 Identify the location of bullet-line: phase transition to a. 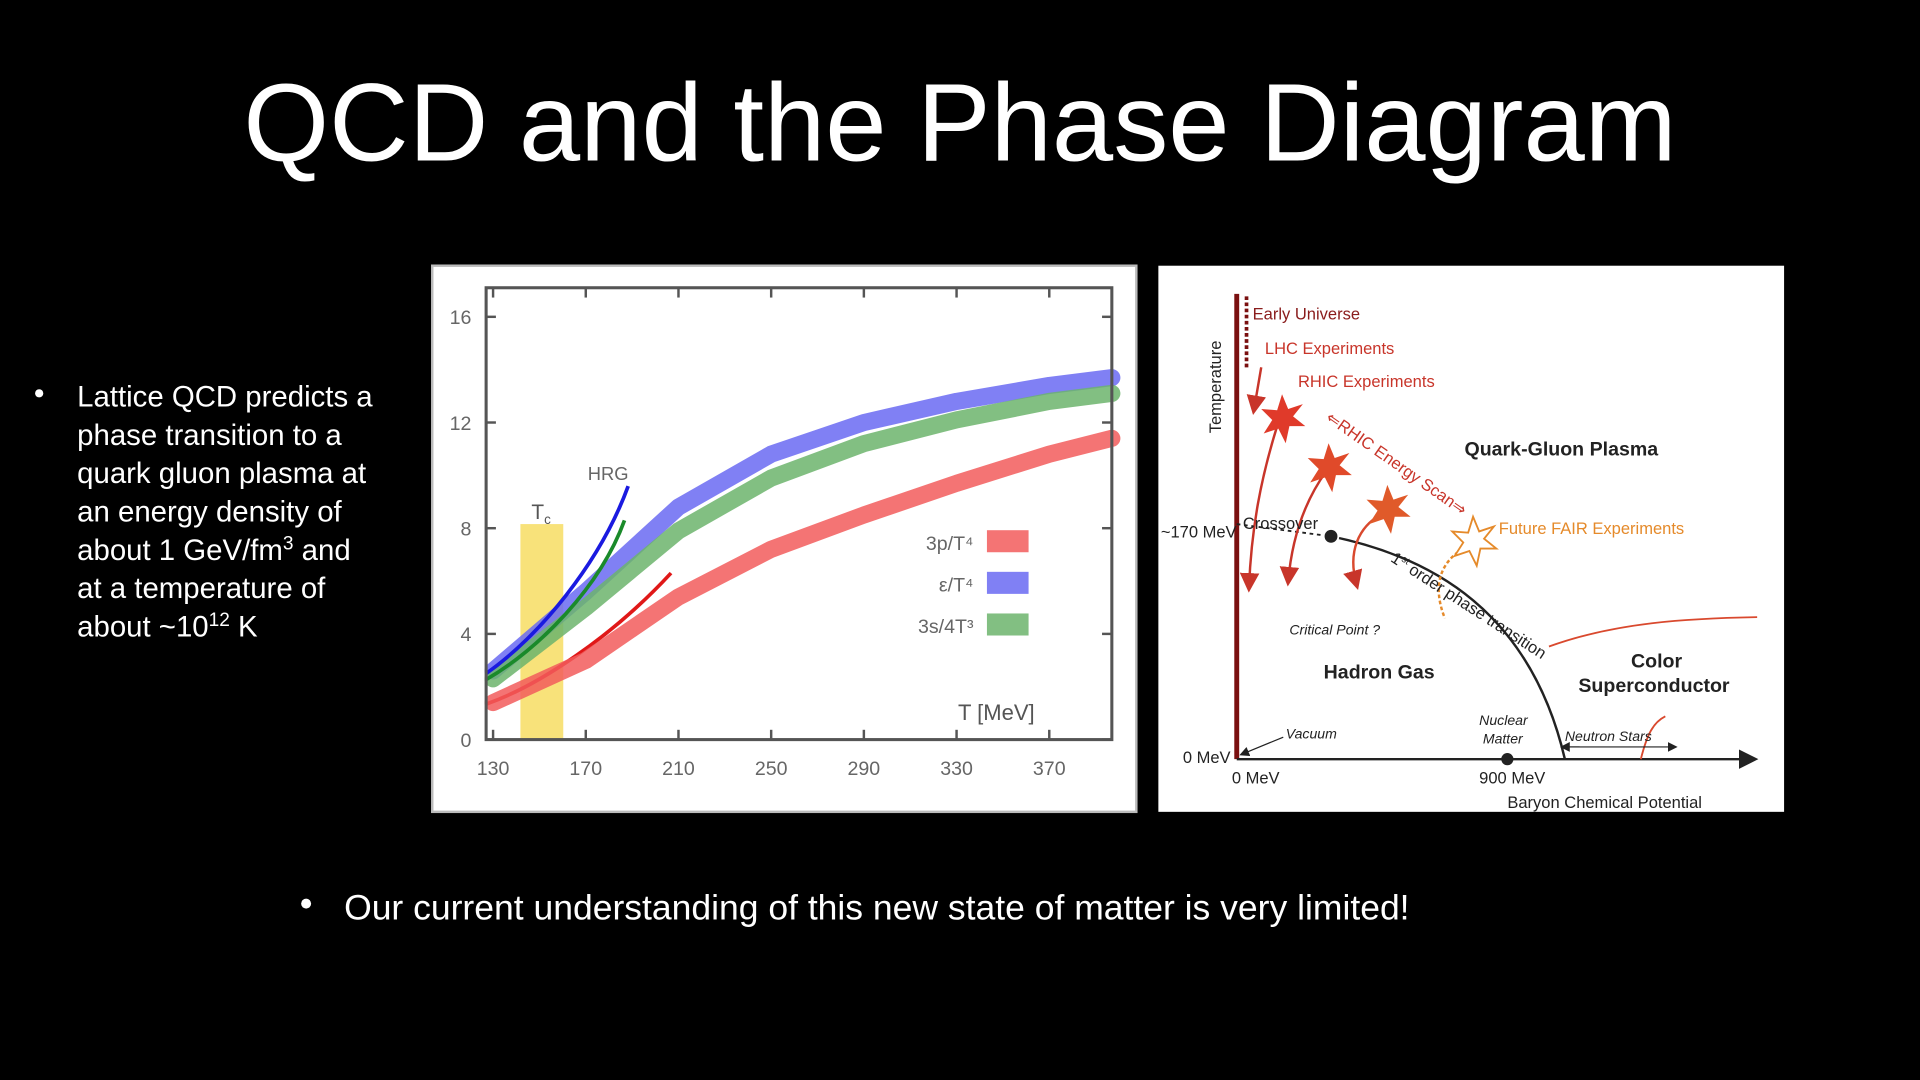
(209, 435).